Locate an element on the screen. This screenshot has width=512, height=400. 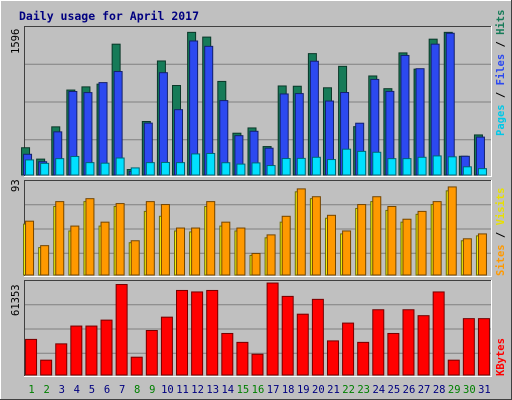
x-tick-label: 10 is located at coordinates (167, 390).